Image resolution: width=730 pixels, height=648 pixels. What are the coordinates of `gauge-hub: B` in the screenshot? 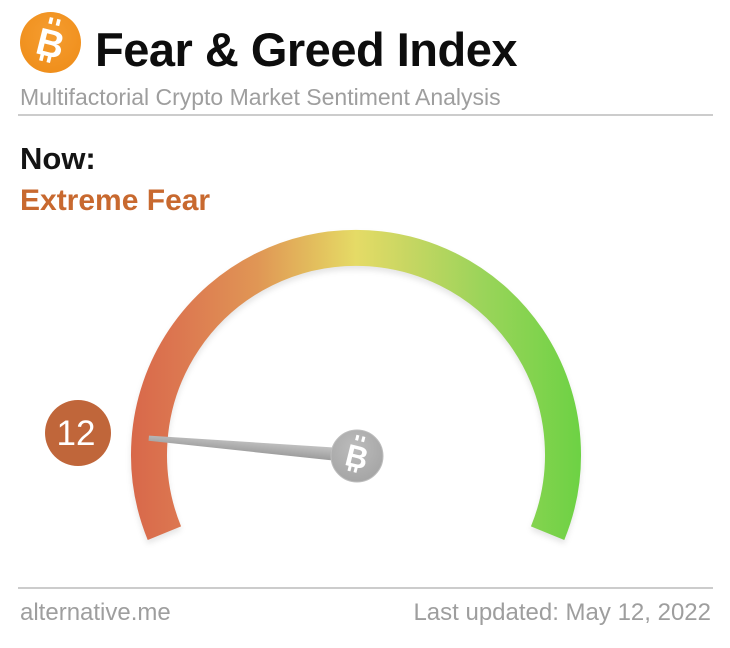 It's located at (357, 456).